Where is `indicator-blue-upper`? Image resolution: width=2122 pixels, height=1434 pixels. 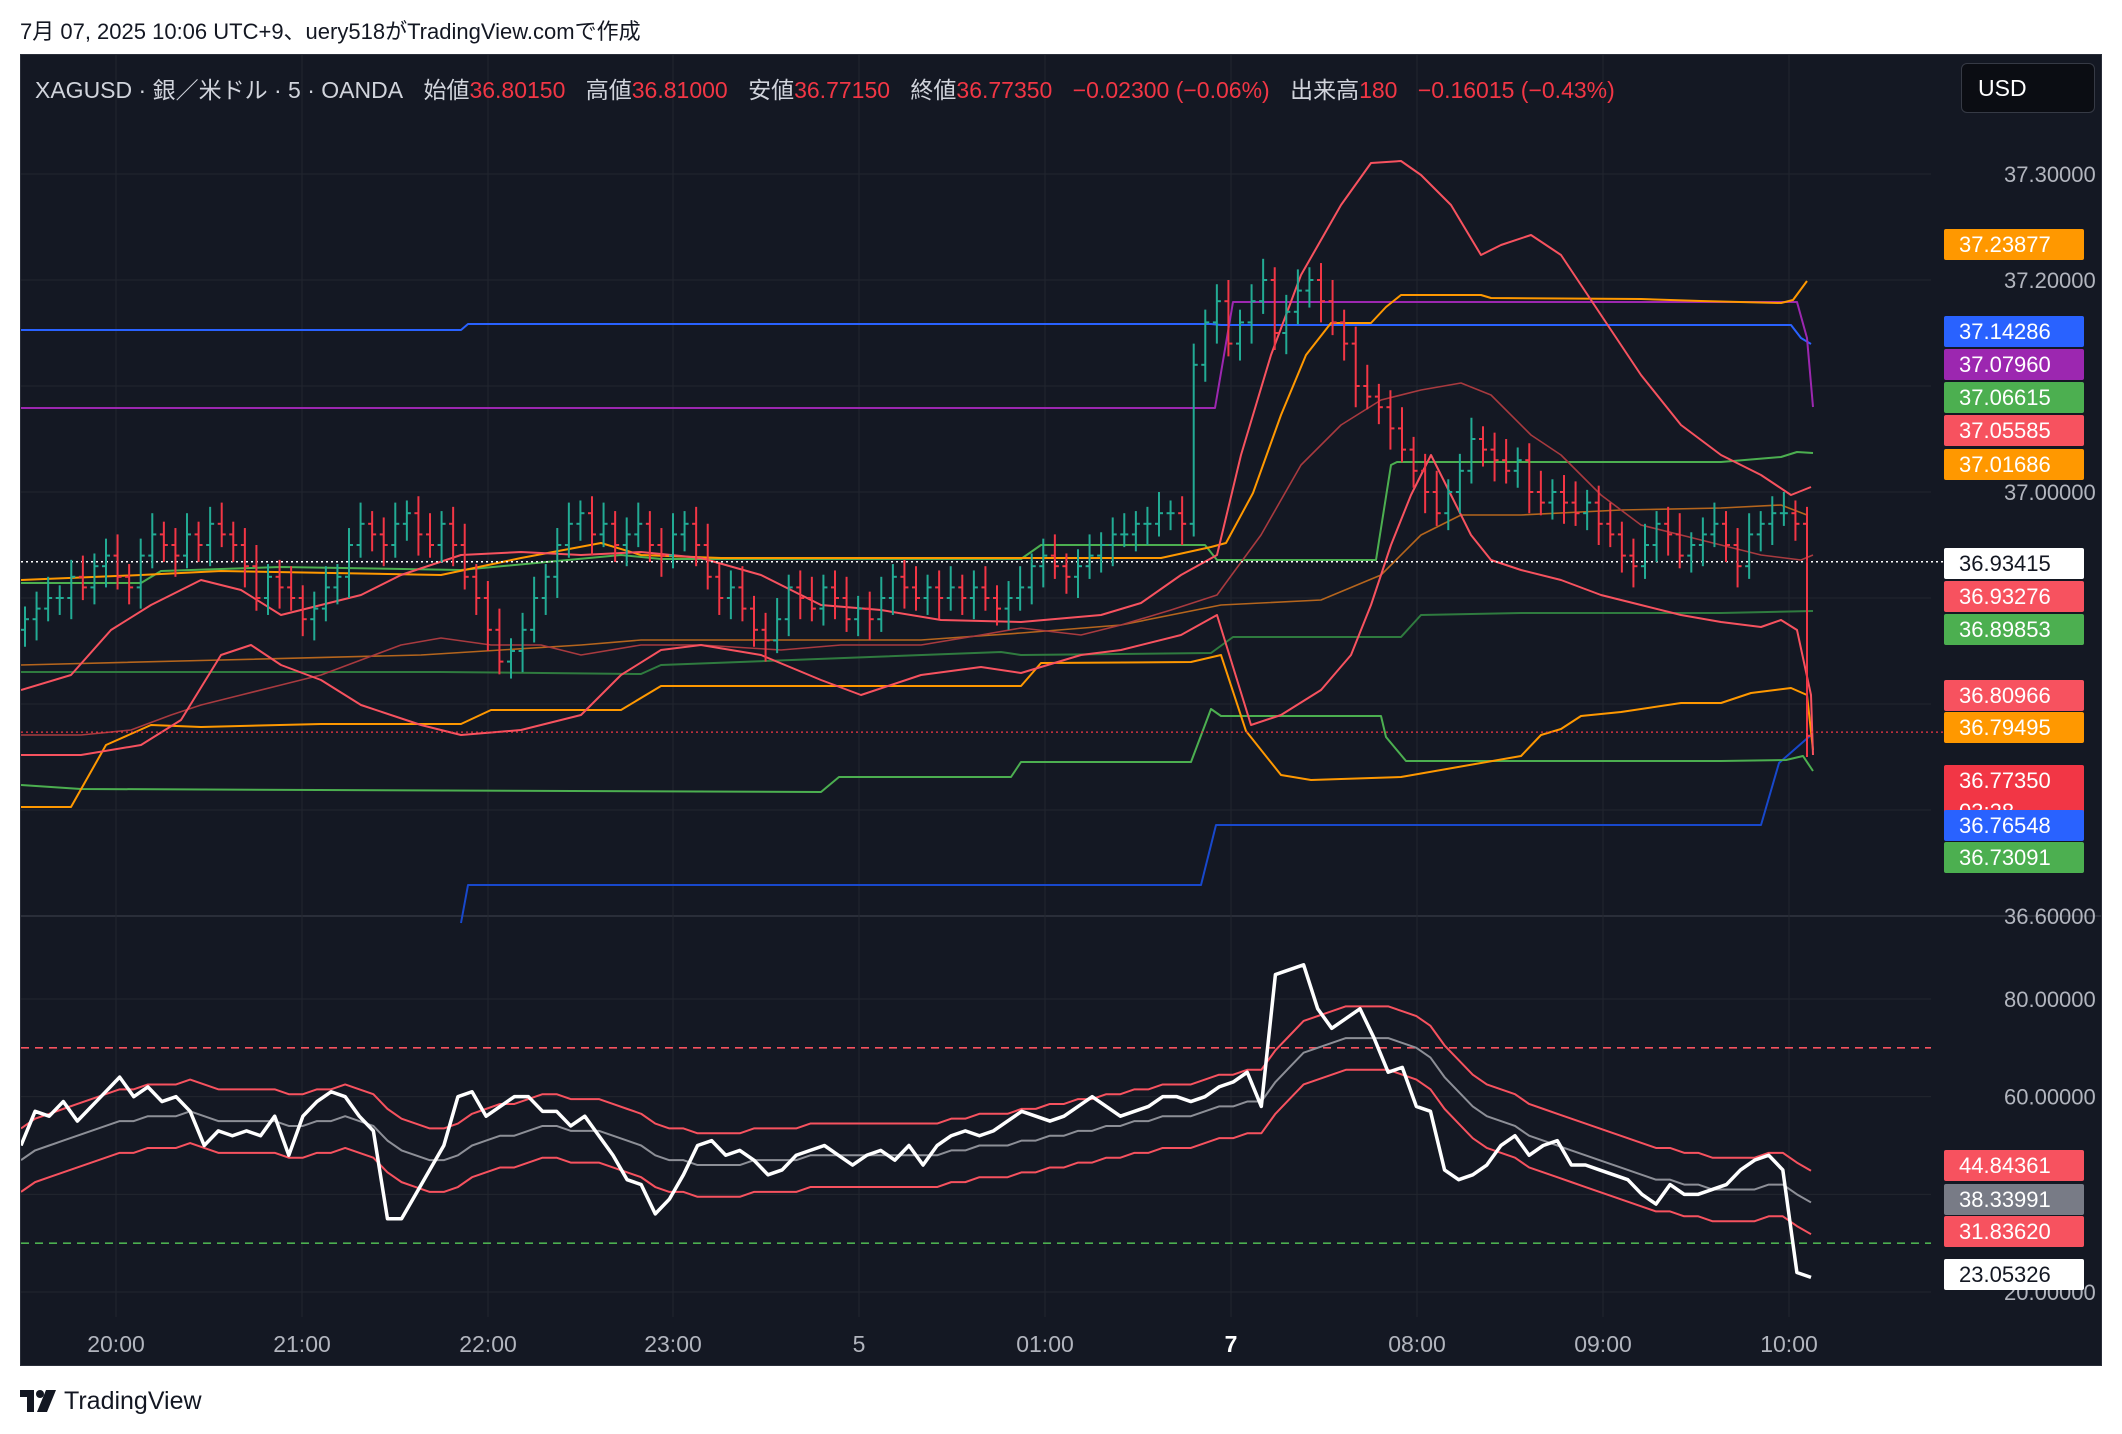 indicator-blue-upper is located at coordinates (916, 334).